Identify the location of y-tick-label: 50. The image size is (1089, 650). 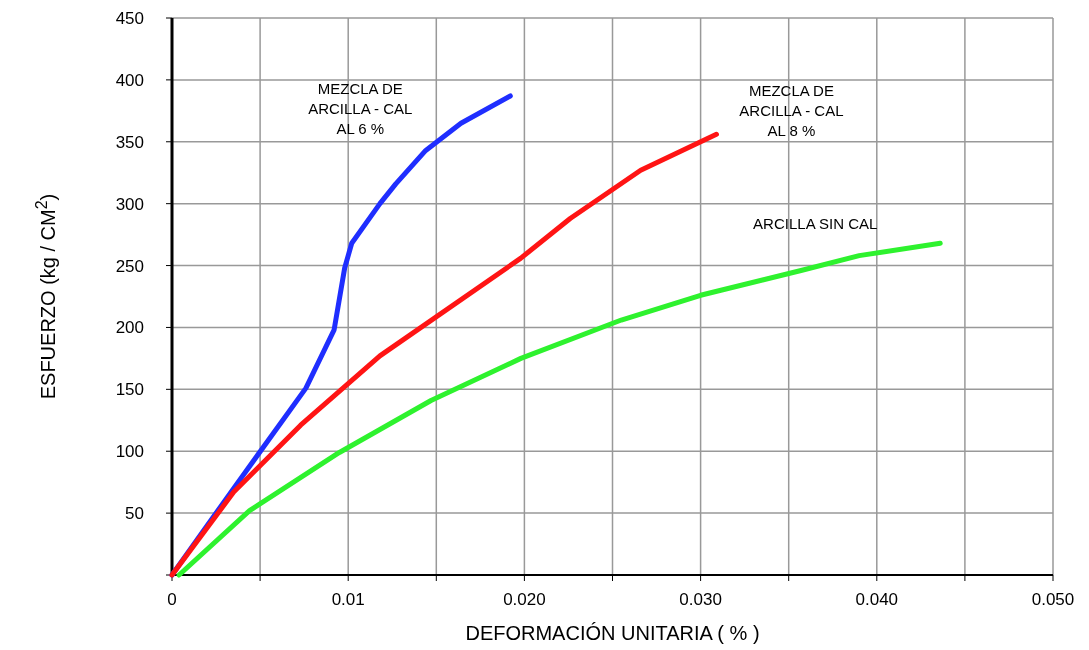
(134, 514).